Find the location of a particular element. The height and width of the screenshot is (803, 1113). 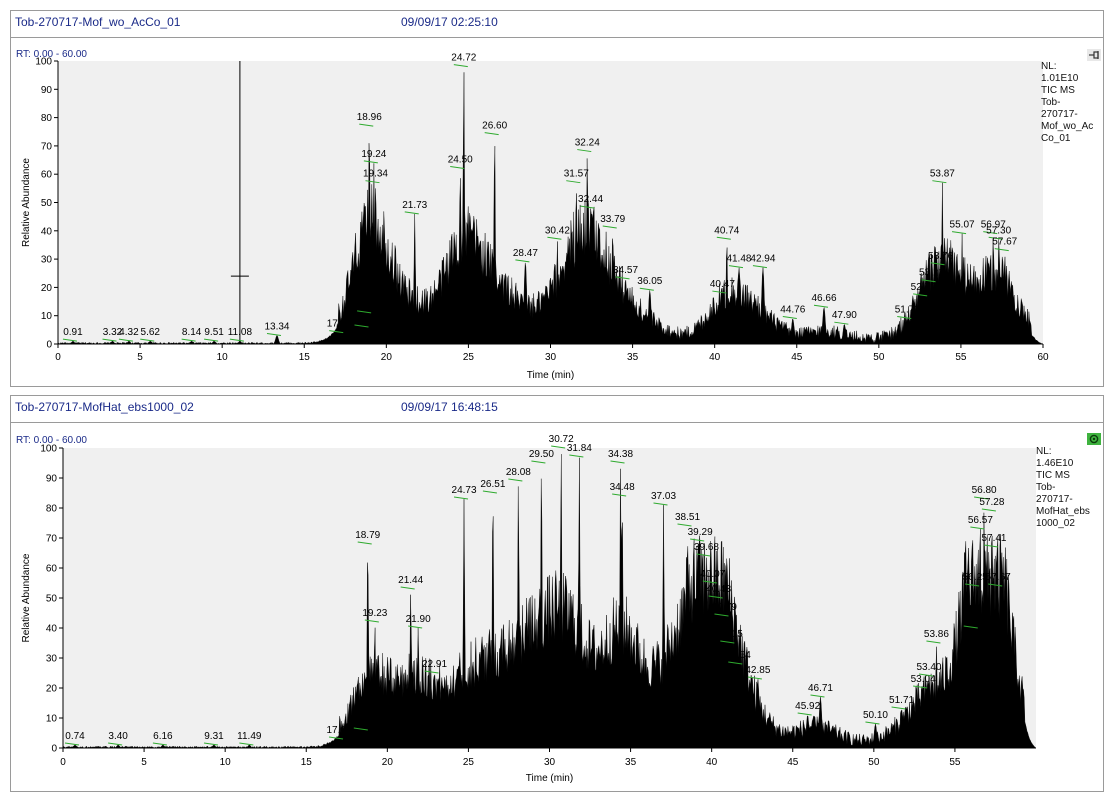

peak-label: 31.57 is located at coordinates (576, 174).